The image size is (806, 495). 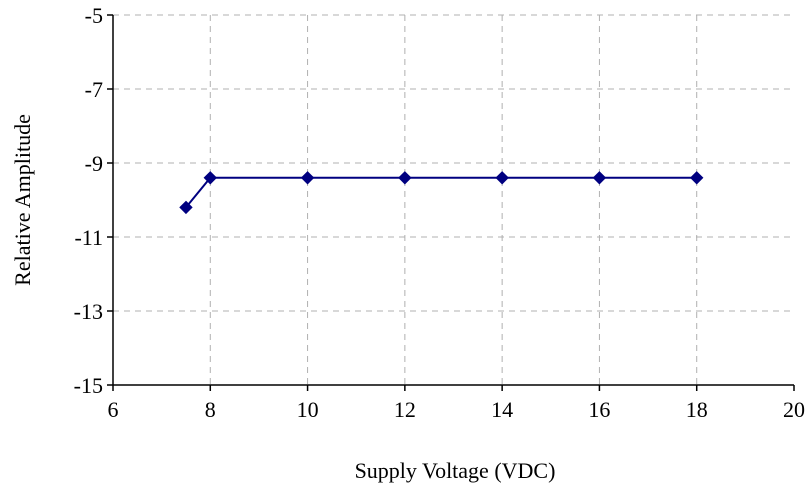 I want to click on y-tick-label: -5, so click(x=94, y=15).